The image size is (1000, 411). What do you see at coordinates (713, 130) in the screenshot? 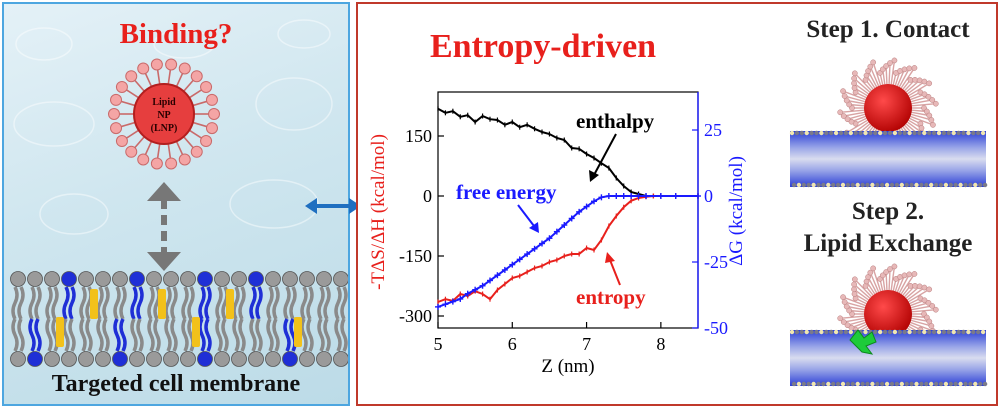
I see `y-right-tick-label: 25` at bounding box center [713, 130].